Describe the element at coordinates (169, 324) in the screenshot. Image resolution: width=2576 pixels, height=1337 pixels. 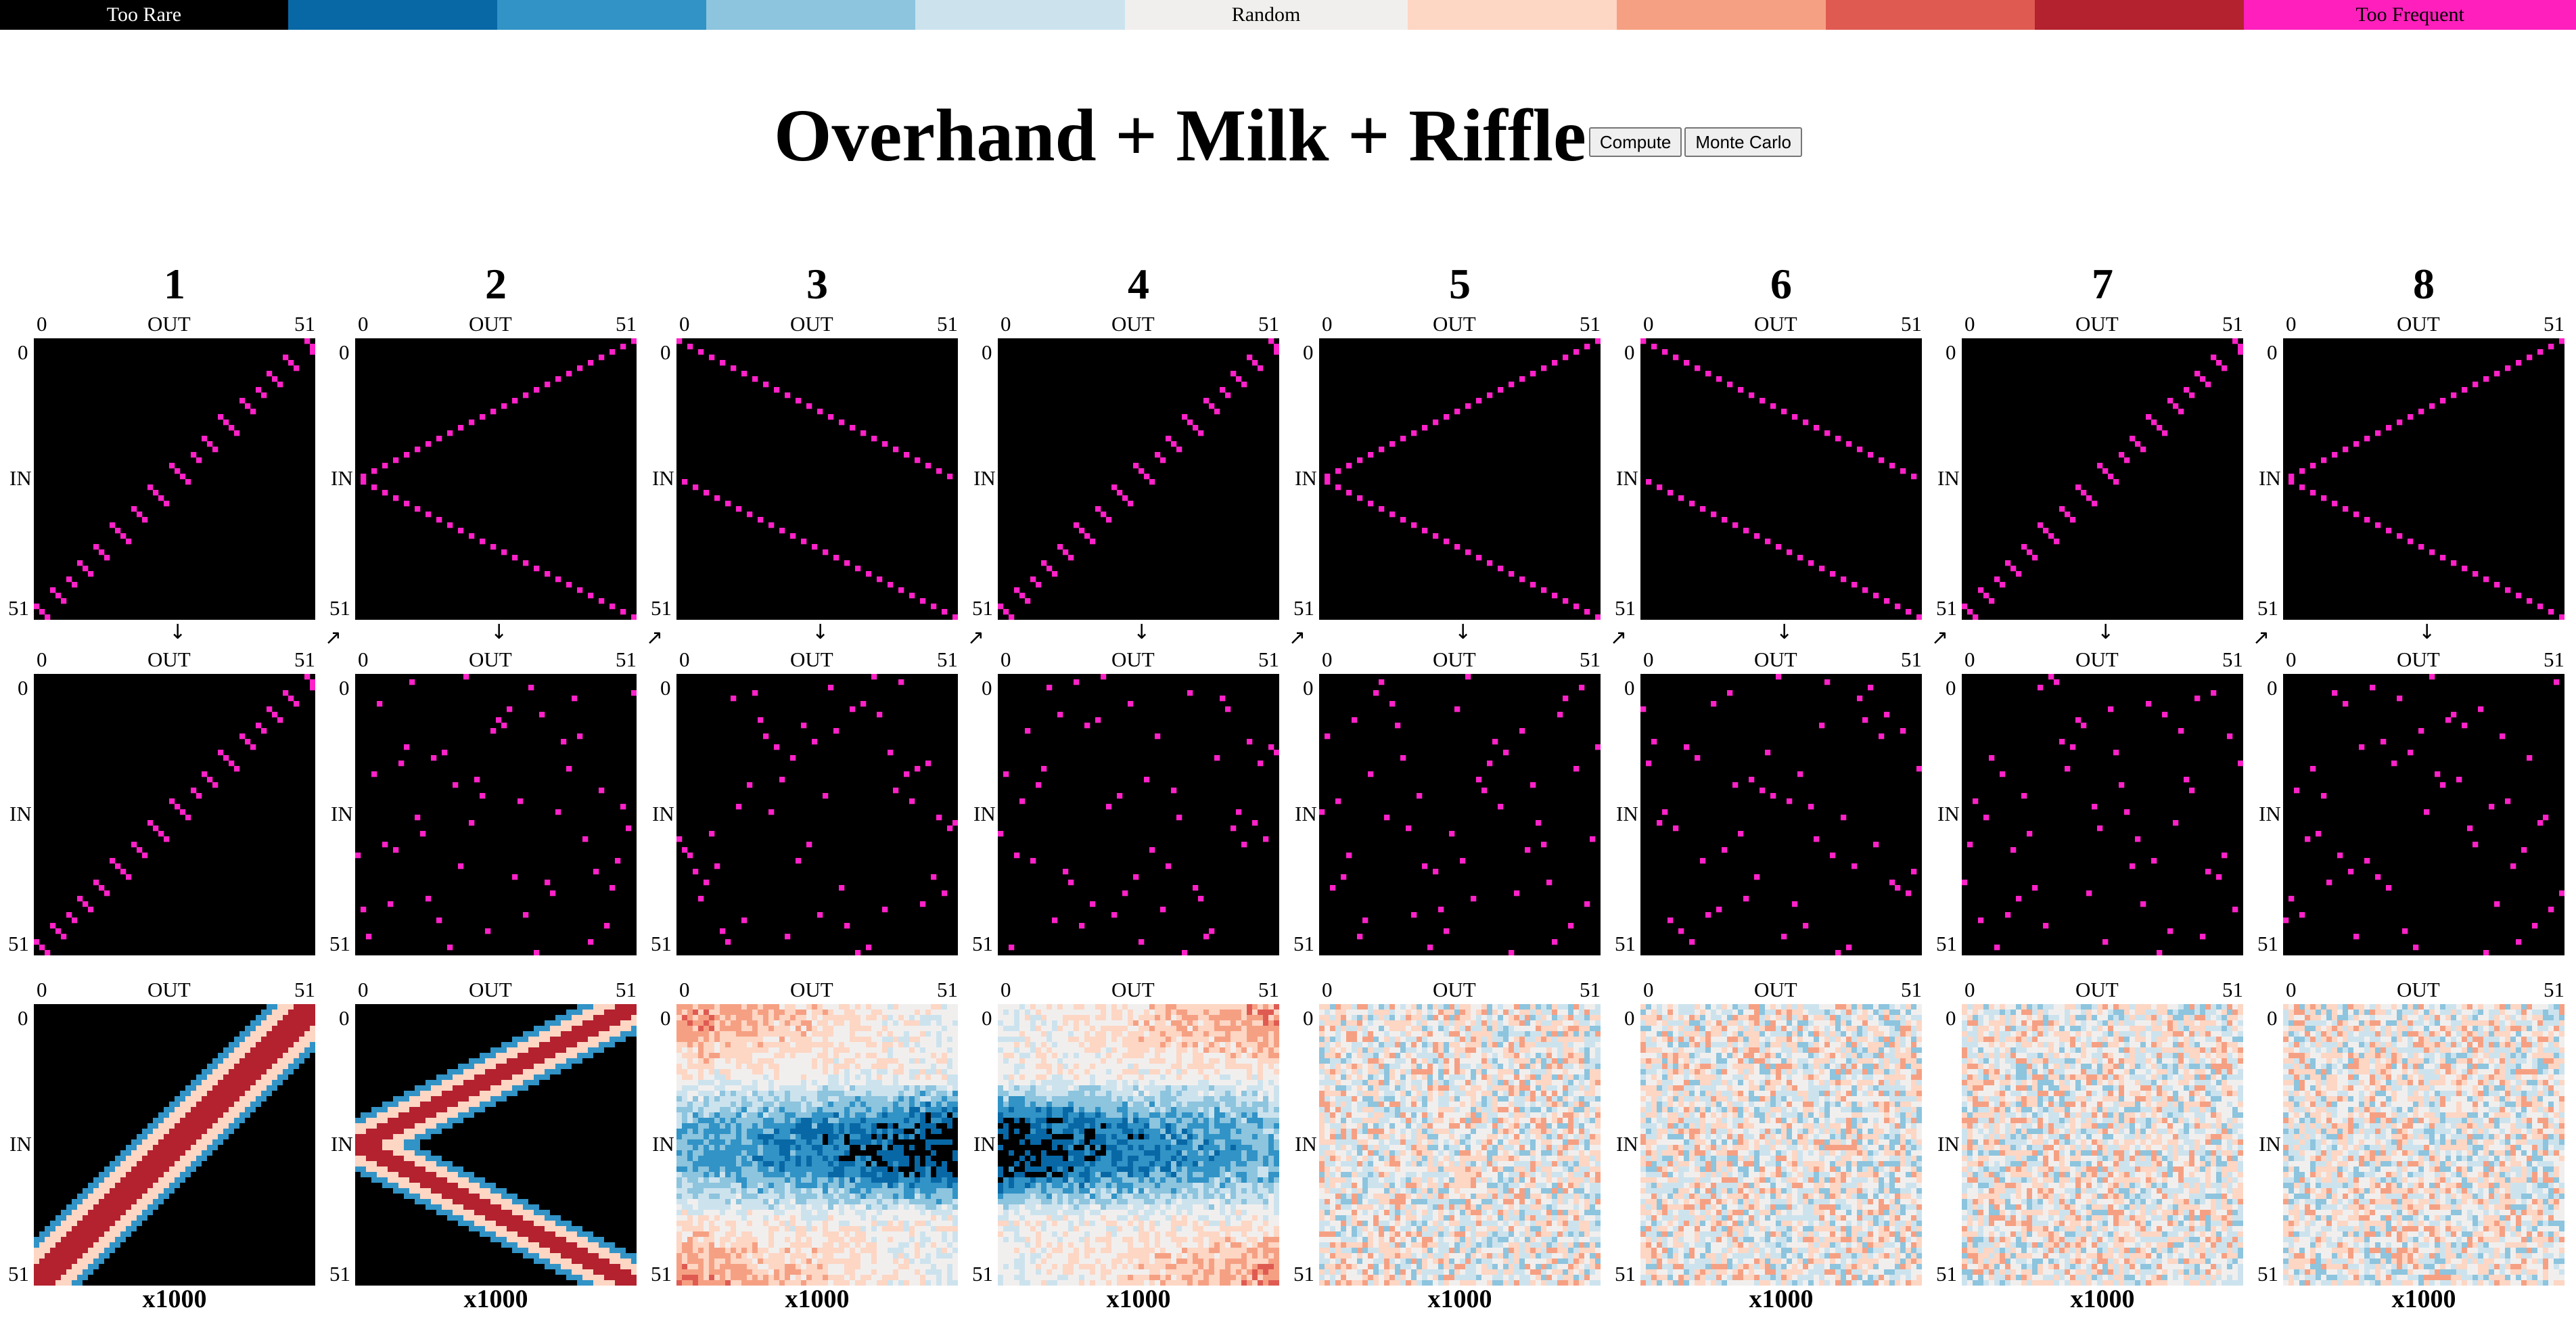
I see `axis-out-label: OUT` at that location.